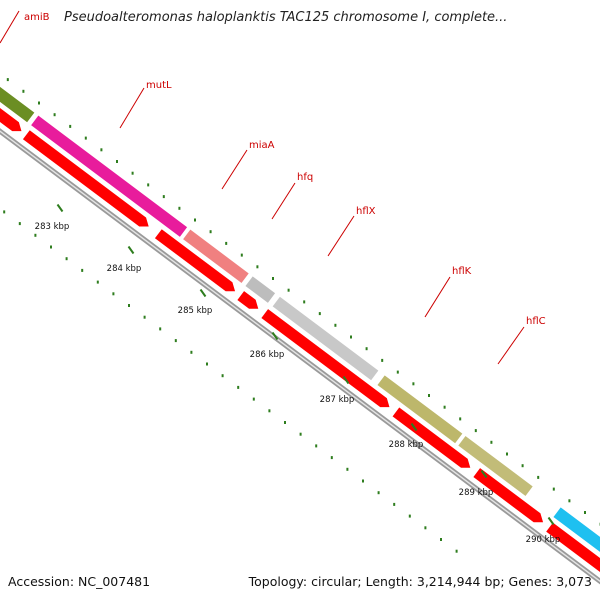 The height and width of the screenshot is (600, 600). What do you see at coordinates (195, 311) in the screenshot?
I see `kbp-tick-label: 285 kbp` at bounding box center [195, 311].